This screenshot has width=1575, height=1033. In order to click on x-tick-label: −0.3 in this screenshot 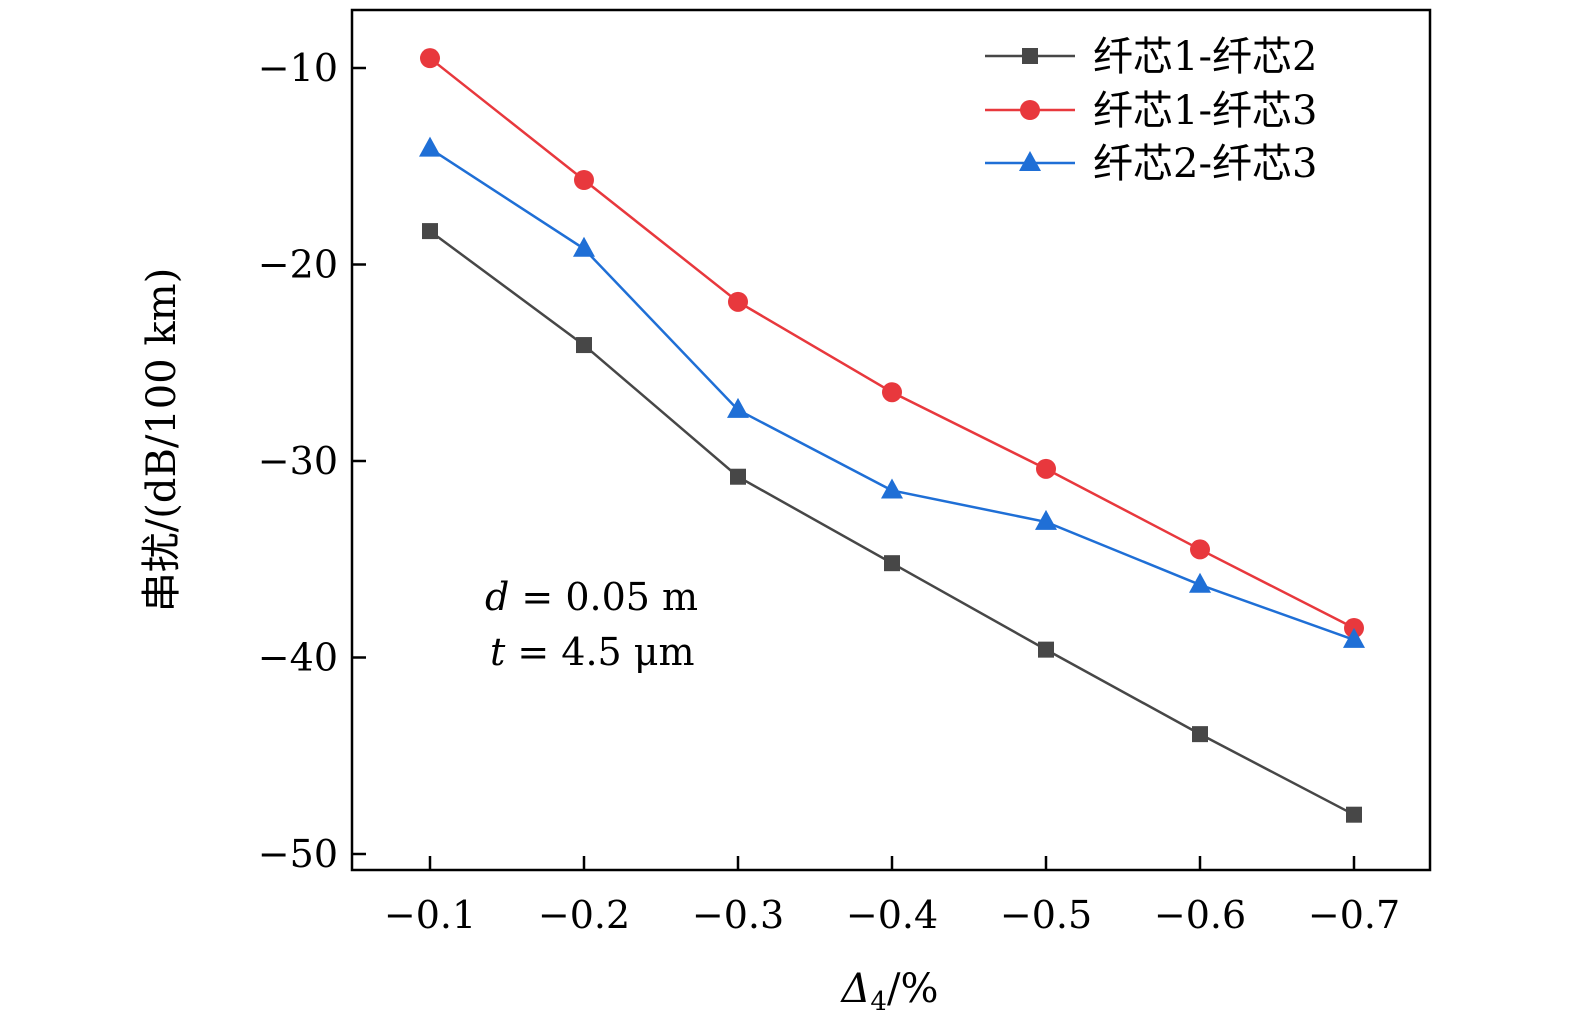, I will do `click(738, 915)`.